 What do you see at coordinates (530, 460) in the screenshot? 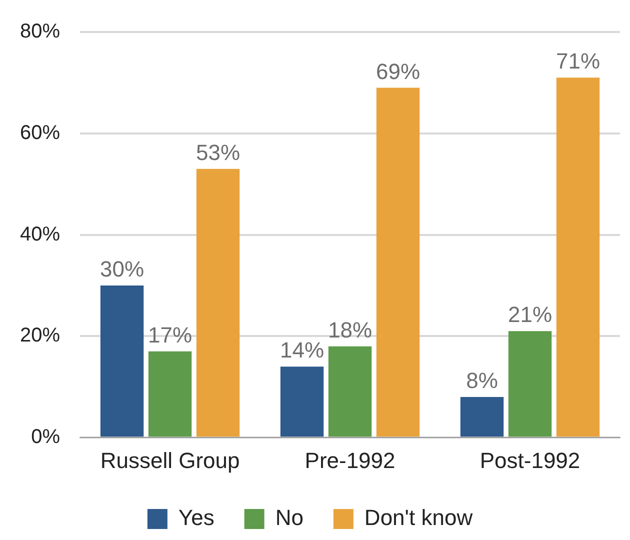
I see `x-tick-label: Post-1992` at bounding box center [530, 460].